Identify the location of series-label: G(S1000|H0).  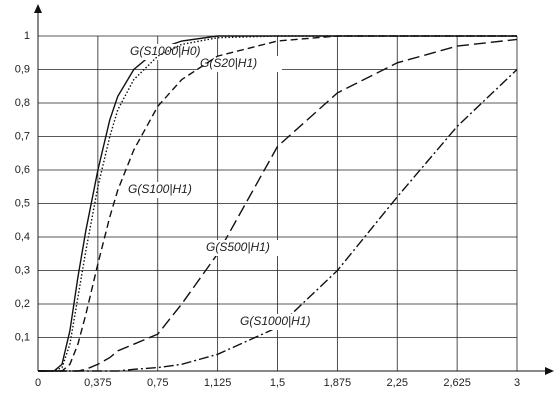
(165, 51).